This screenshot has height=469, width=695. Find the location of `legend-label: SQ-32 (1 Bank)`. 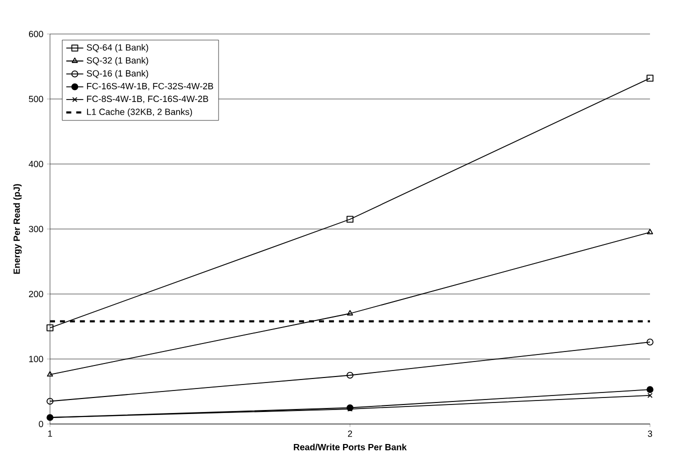

legend-label: SQ-32 (1 Bank) is located at coordinates (117, 61).